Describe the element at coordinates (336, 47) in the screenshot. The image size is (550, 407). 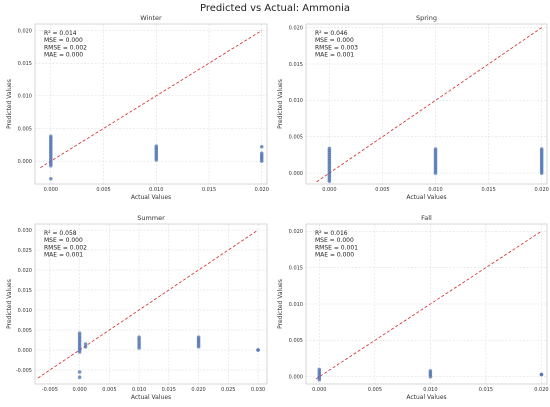
I see `stats-line: RMSE = 0.003` at that location.